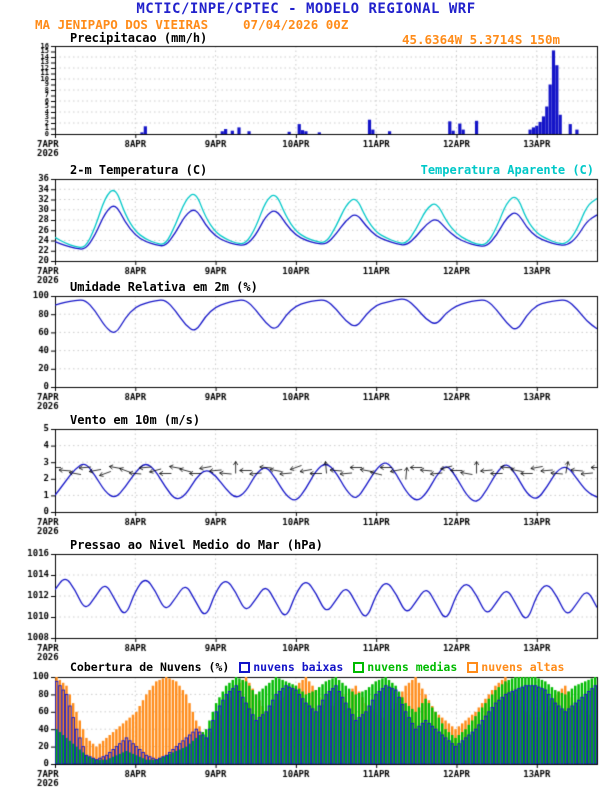 This screenshot has width=612, height=792. I want to click on low-clouds-swatch-icon, so click(245, 667).